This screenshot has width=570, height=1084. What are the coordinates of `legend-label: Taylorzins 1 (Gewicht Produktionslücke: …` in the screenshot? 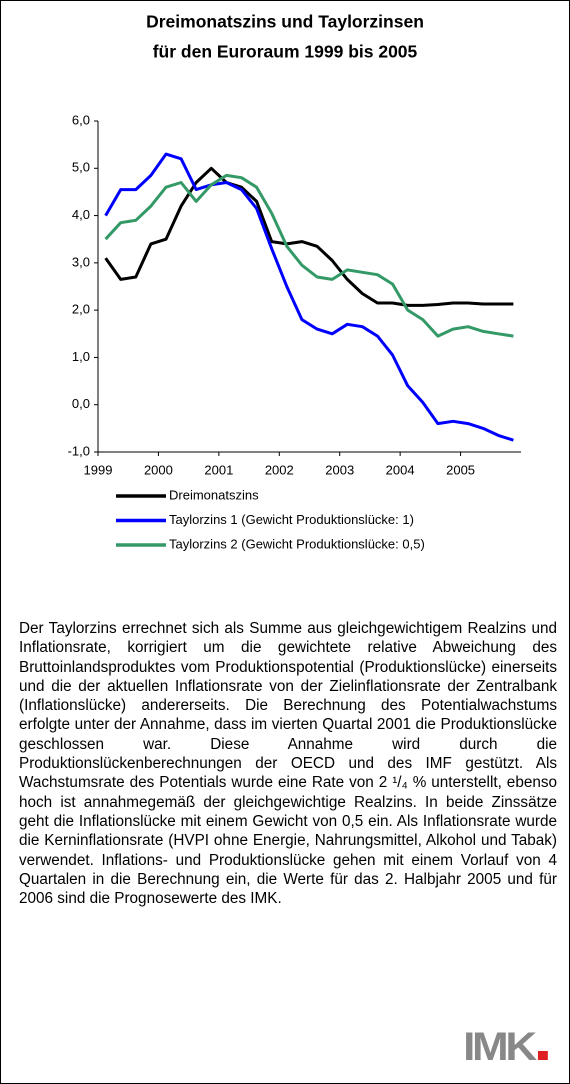 It's located at (291, 519).